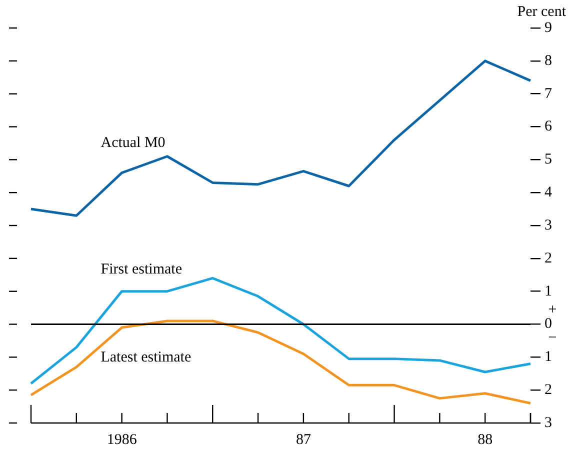 The width and height of the screenshot is (572, 461). What do you see at coordinates (542, 12) in the screenshot?
I see `y-axis-title: Per cent` at bounding box center [542, 12].